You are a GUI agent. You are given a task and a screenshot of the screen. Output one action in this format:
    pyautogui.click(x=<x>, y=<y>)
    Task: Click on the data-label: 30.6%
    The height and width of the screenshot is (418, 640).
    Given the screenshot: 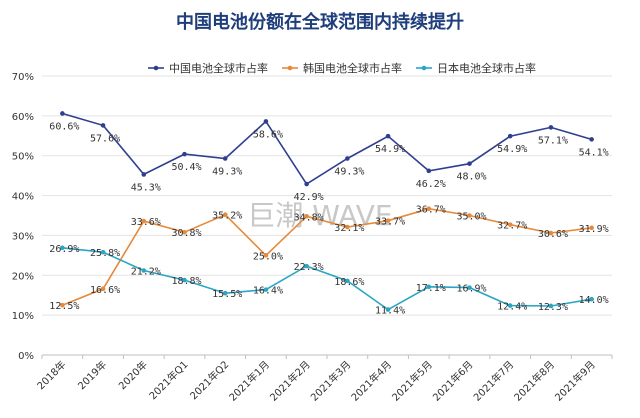 What is the action you would take?
    pyautogui.click(x=553, y=234)
    